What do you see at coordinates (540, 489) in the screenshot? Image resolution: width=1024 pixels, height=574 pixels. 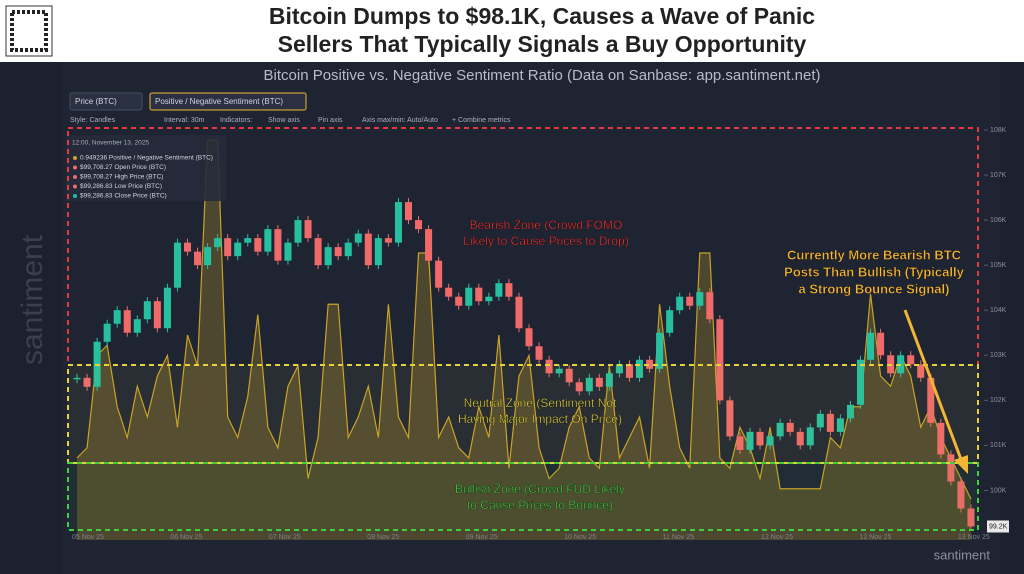 I see `bullish-annotation: Bullish Zone (Crowd FUD Likely` at bounding box center [540, 489].